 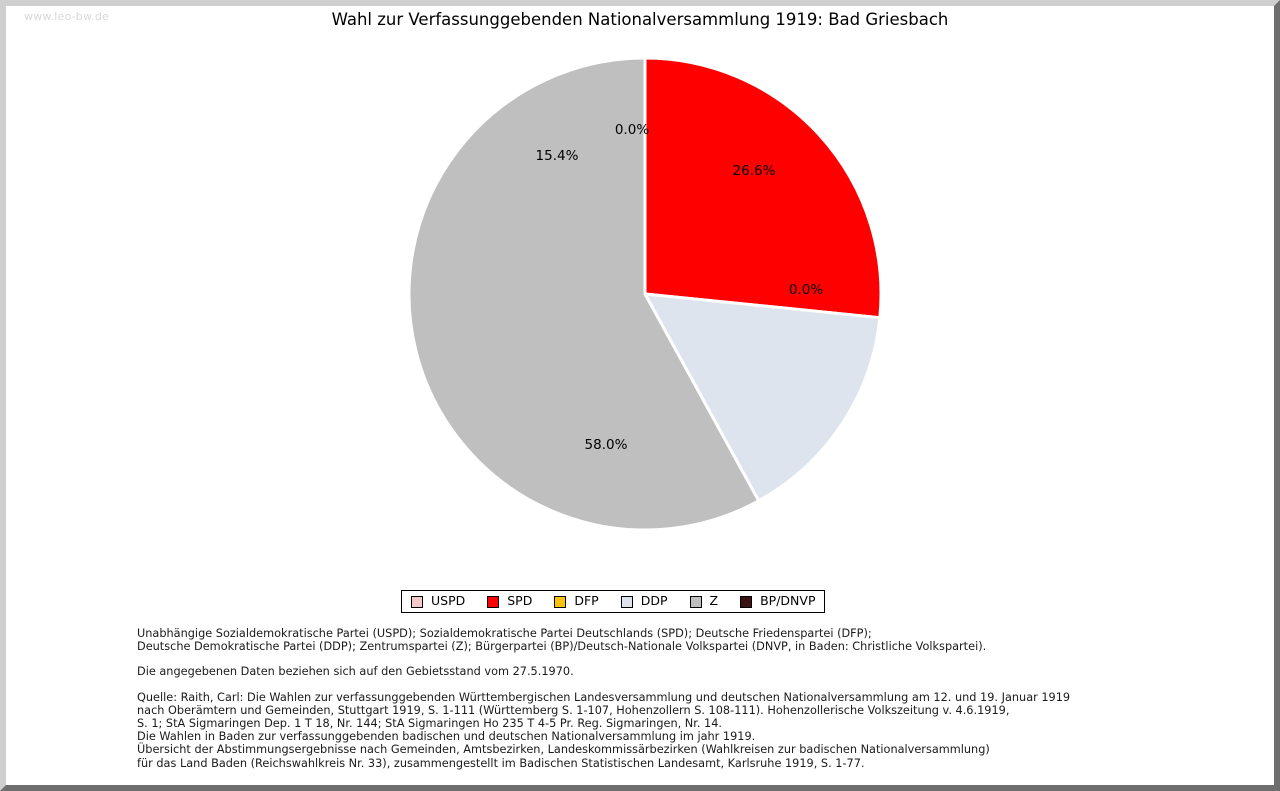 What do you see at coordinates (763, 188) in the screenshot?
I see `pie-slice-spd` at bounding box center [763, 188].